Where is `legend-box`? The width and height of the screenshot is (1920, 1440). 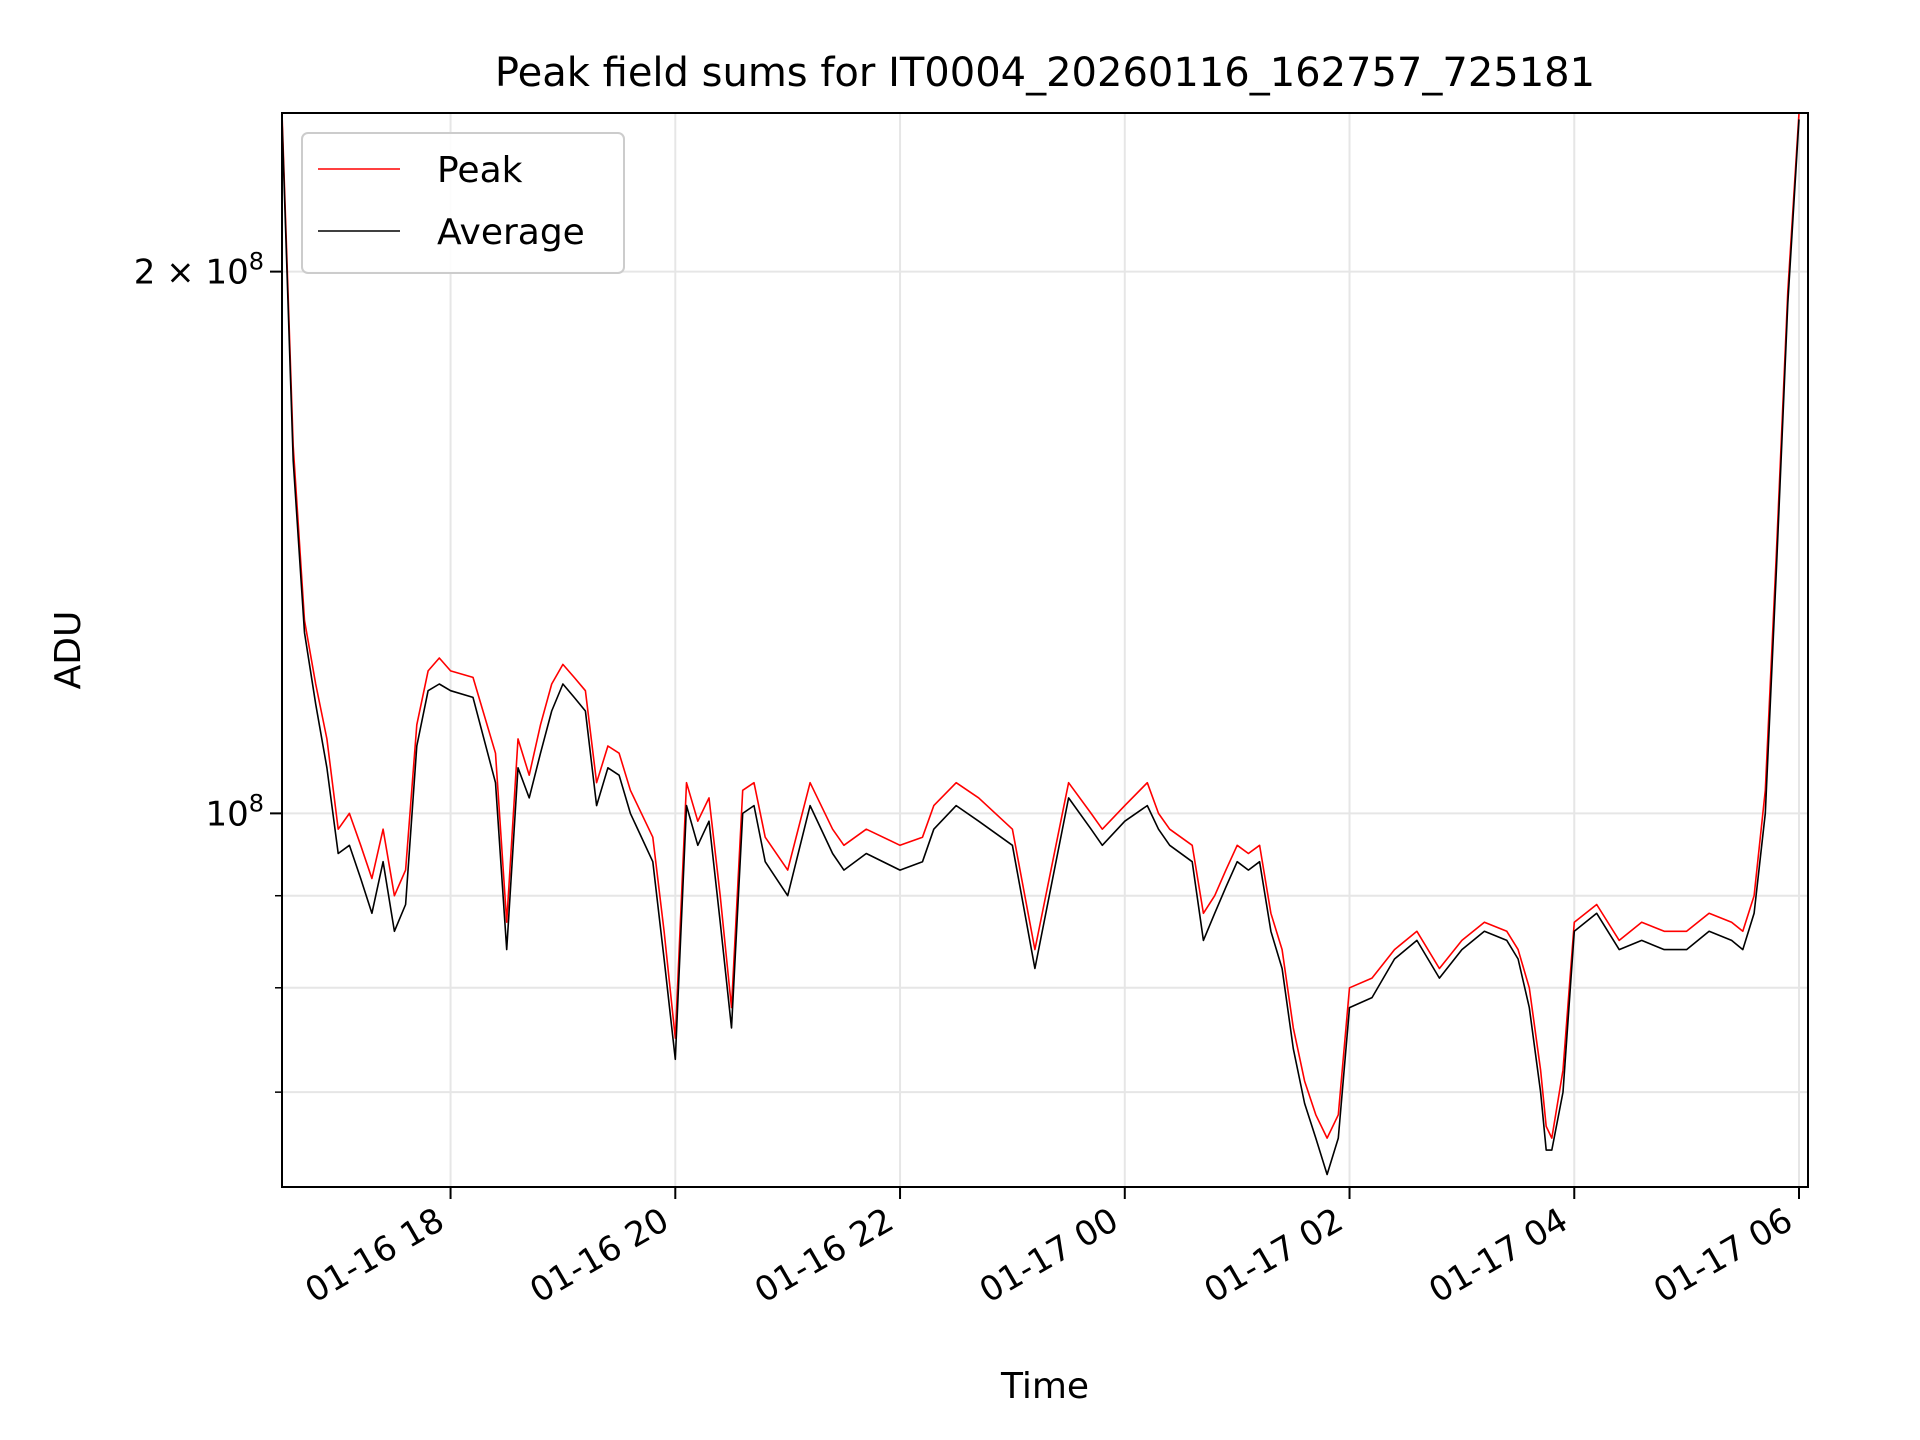
legend-box is located at coordinates (463, 203).